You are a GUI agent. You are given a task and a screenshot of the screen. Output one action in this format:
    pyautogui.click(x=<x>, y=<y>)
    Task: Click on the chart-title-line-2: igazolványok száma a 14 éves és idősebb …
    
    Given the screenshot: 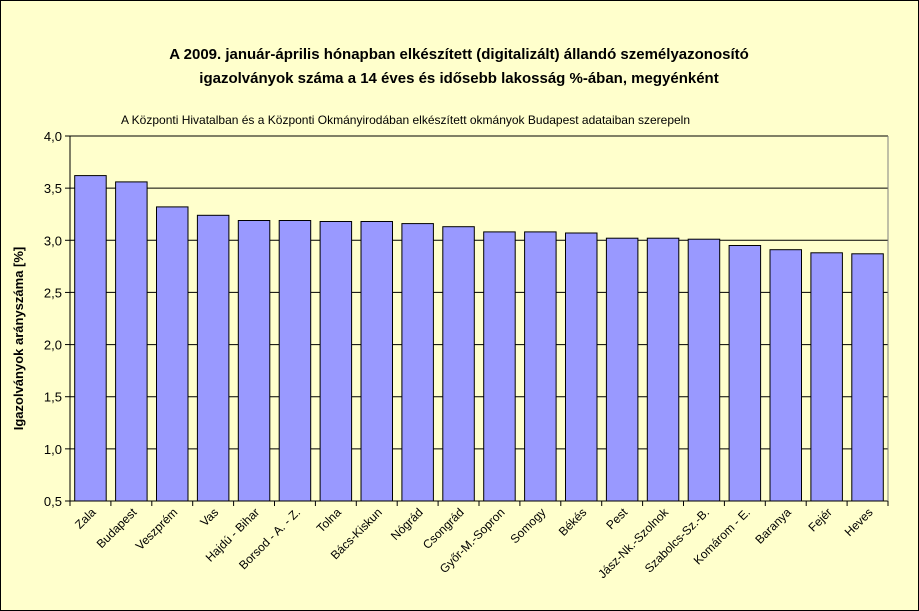 What is the action you would take?
    pyautogui.click(x=458, y=78)
    